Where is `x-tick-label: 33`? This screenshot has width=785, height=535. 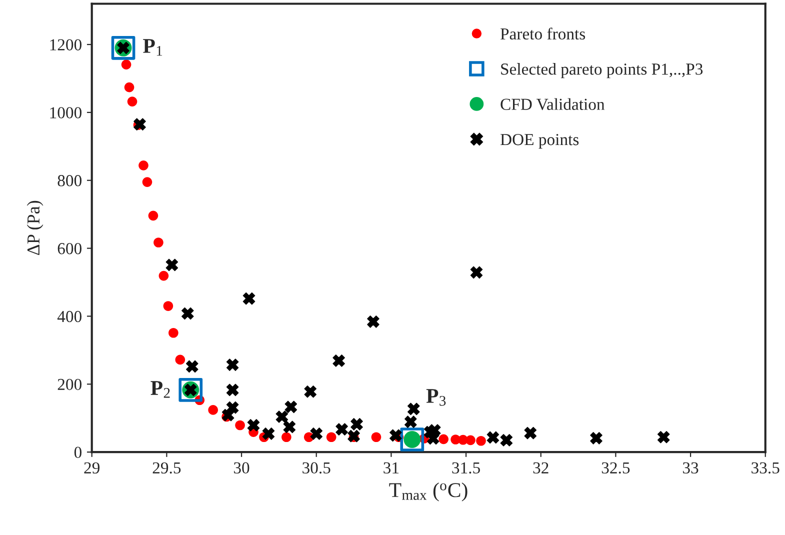 x-tick-label: 33 is located at coordinates (690, 468).